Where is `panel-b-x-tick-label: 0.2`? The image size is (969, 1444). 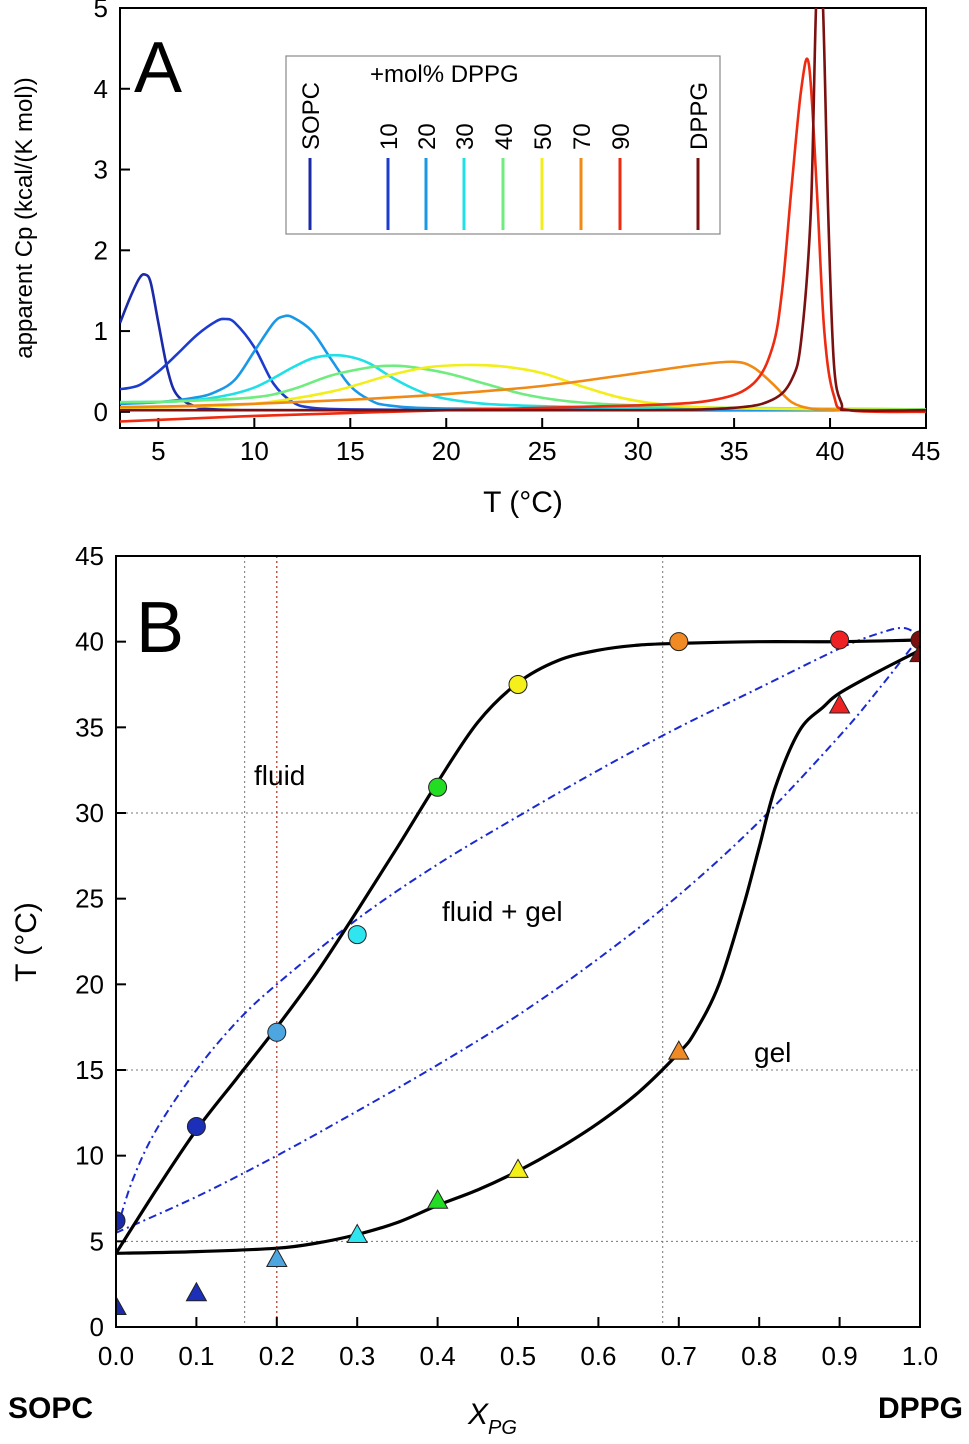 panel-b-x-tick-label: 0.2 is located at coordinates (277, 1356).